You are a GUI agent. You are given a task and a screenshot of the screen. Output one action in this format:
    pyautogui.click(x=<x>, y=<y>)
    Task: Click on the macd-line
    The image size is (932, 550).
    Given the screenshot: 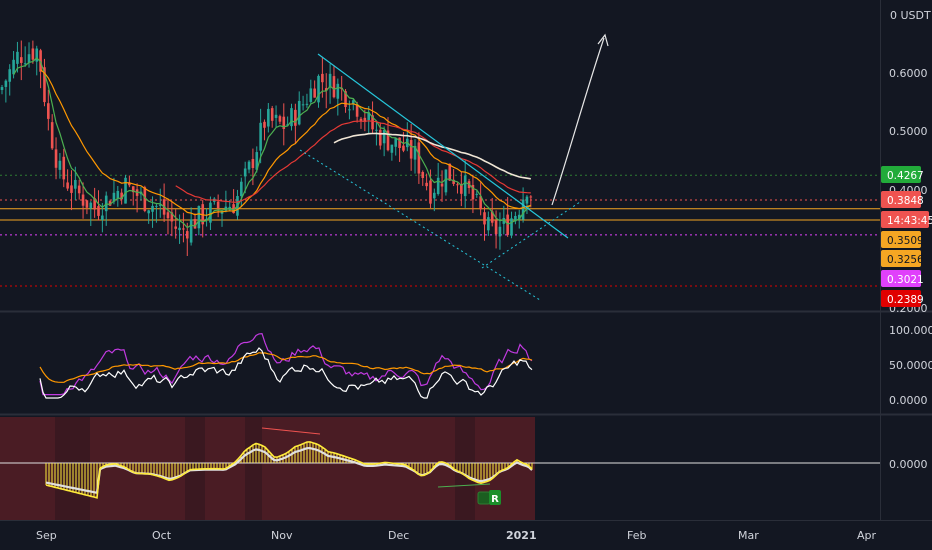 What is the action you would take?
    pyautogui.click(x=289, y=470)
    